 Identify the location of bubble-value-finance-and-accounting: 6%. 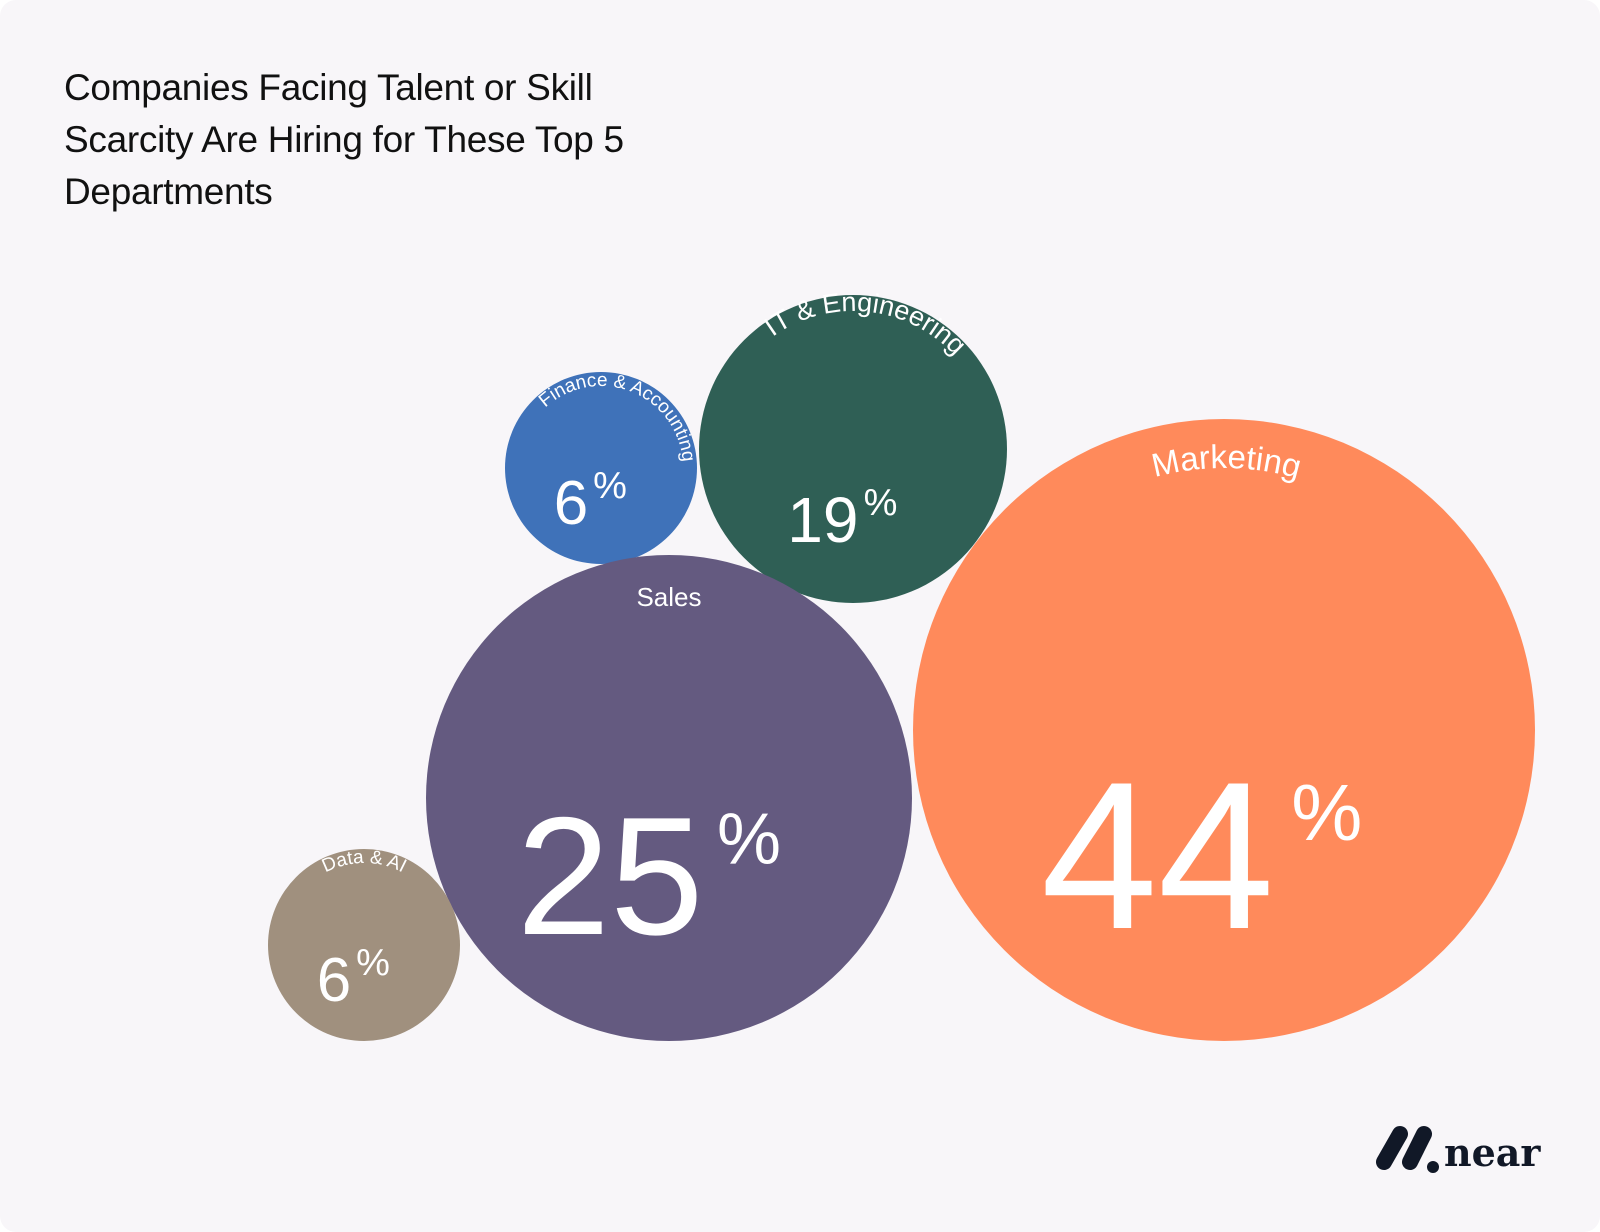
(590, 501).